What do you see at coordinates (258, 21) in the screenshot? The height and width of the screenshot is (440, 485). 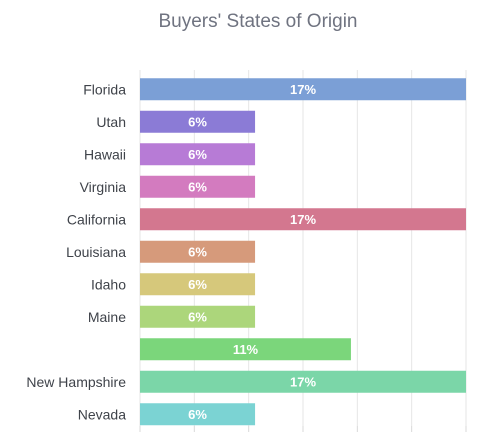 I see `chart-title: Buyers' States of Origin` at bounding box center [258, 21].